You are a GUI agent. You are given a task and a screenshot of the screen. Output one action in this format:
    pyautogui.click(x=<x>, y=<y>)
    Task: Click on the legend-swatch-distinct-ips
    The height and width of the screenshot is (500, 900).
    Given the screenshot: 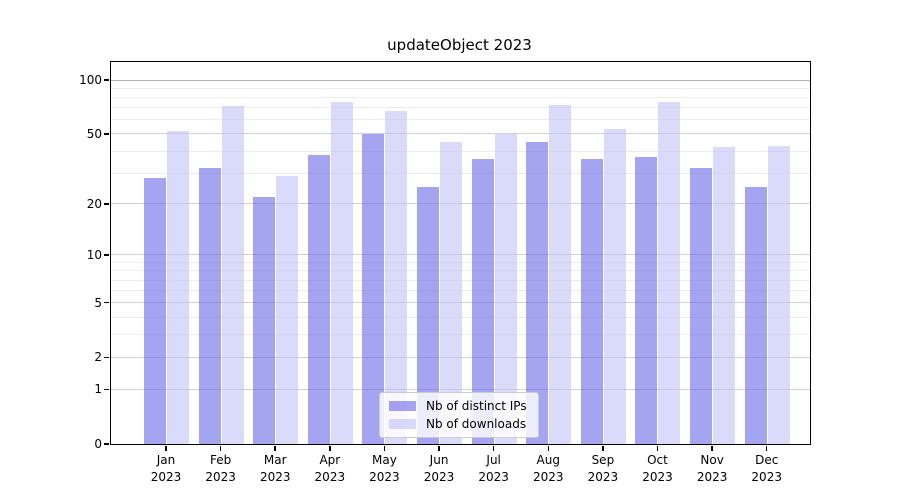 What is the action you would take?
    pyautogui.click(x=402, y=406)
    